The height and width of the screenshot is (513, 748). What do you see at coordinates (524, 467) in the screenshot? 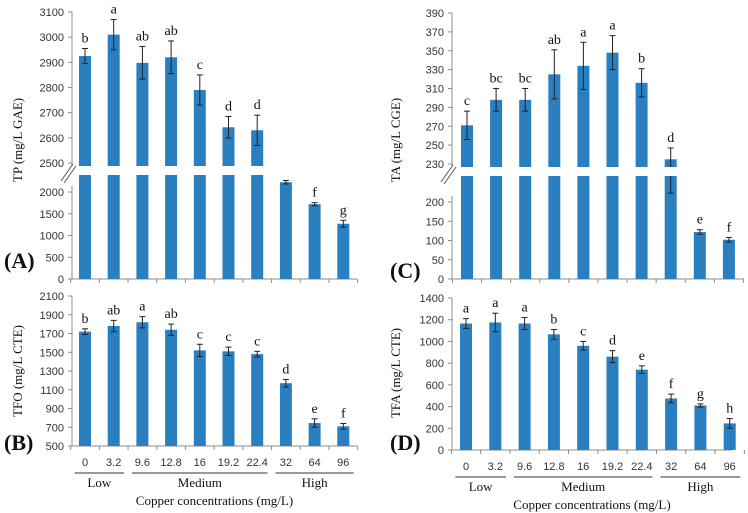
I see `x-tick-label: 9.6` at bounding box center [524, 467].